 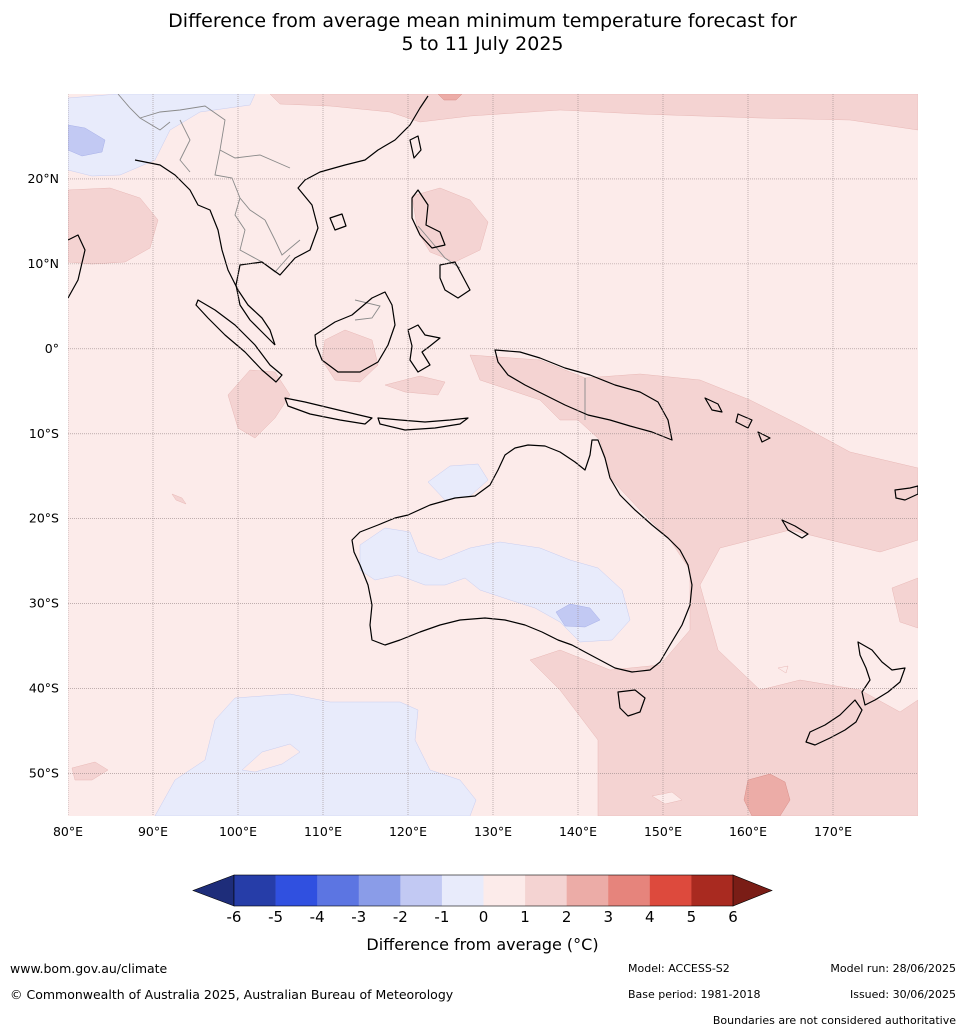 I want to click on latitude-label: 20°N, so click(x=43, y=178).